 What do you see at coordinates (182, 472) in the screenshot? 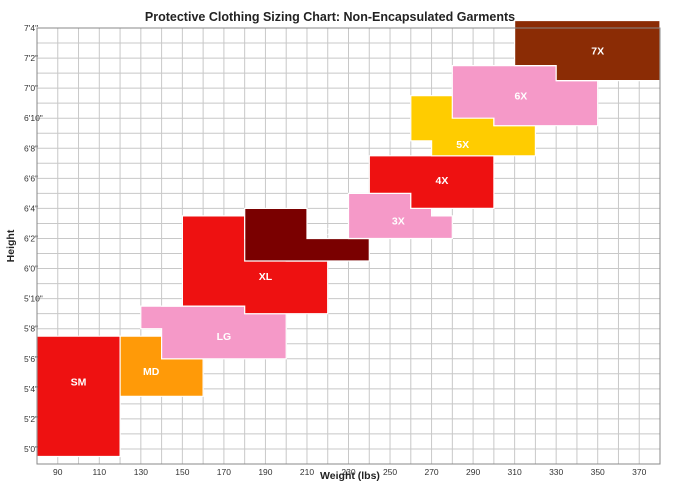
I see `x-tick-label: 150` at bounding box center [182, 472].